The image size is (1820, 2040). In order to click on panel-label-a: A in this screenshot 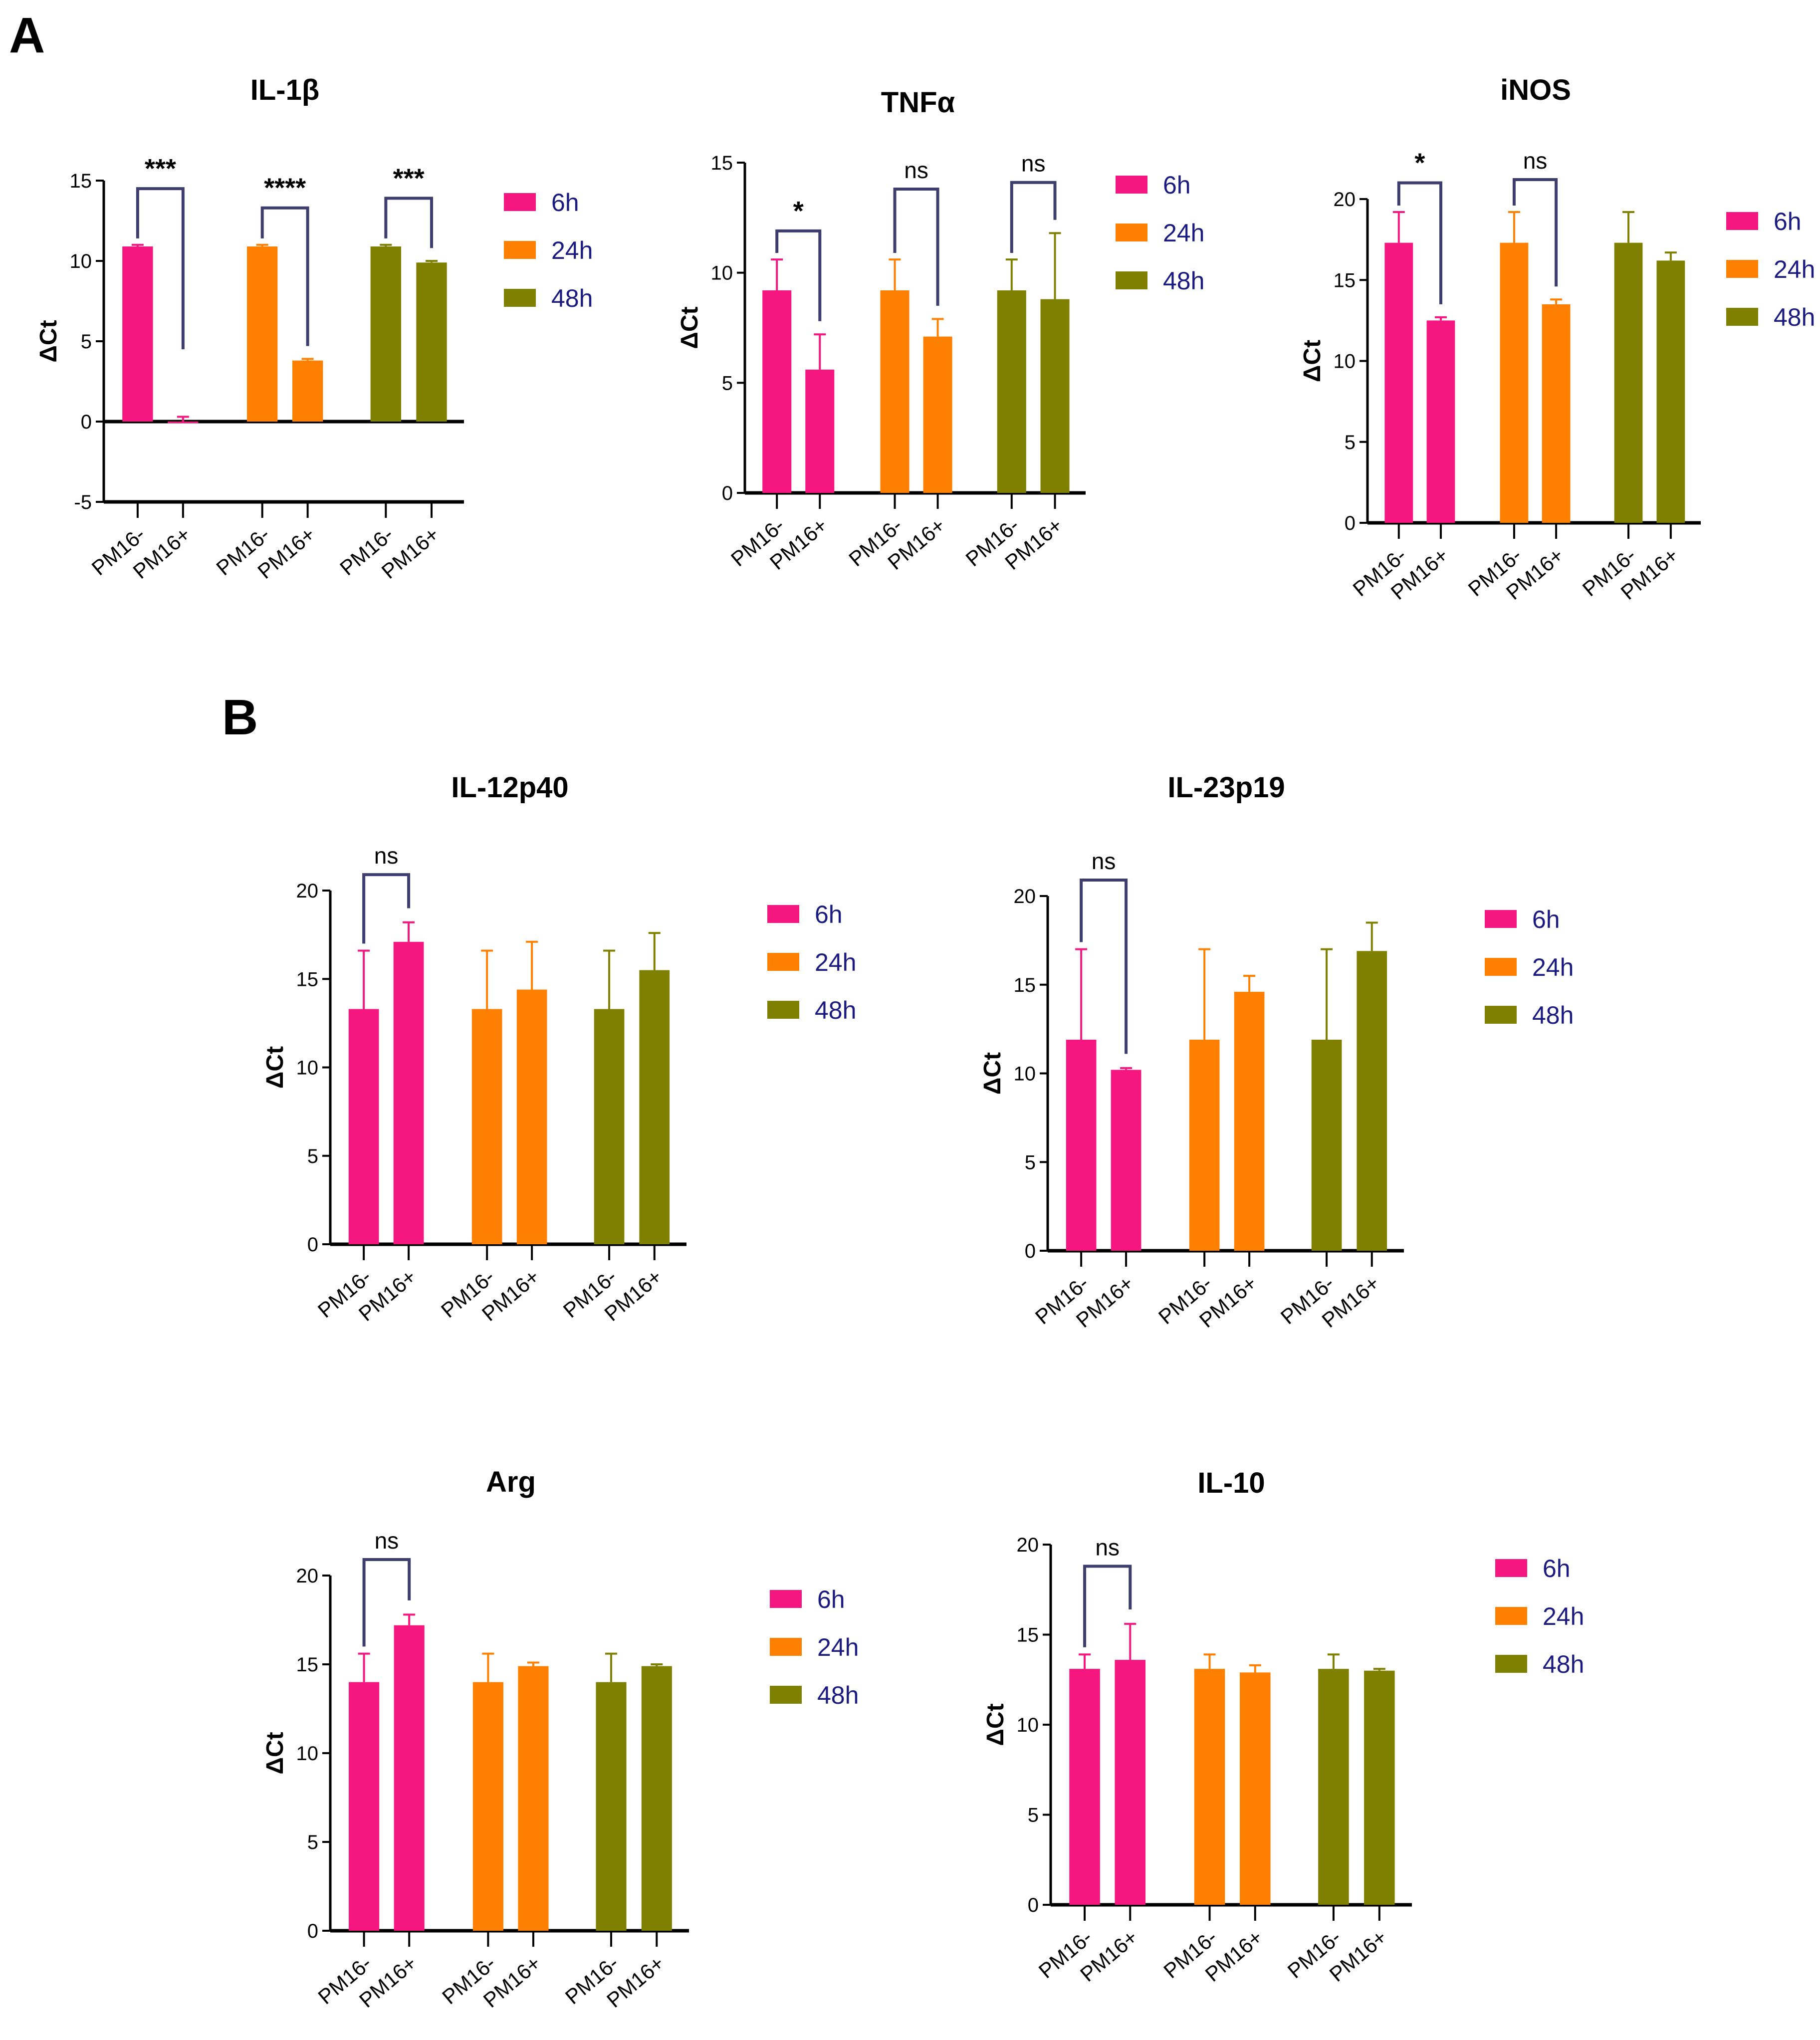, I will do `click(27, 35)`.